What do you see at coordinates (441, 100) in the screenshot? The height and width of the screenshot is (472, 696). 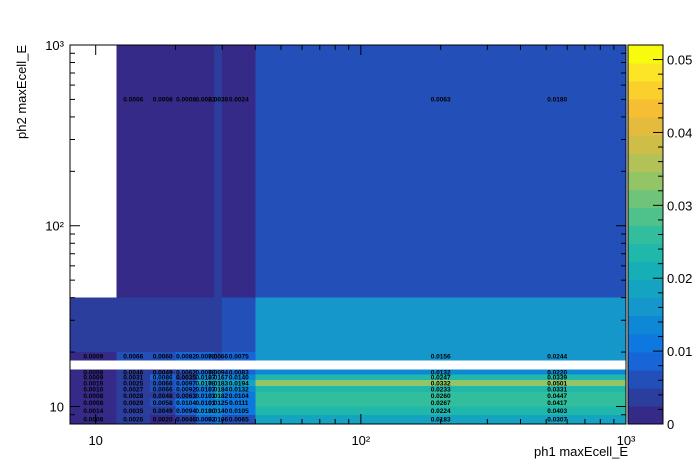 I see `cell-value-label: 0.0063` at bounding box center [441, 100].